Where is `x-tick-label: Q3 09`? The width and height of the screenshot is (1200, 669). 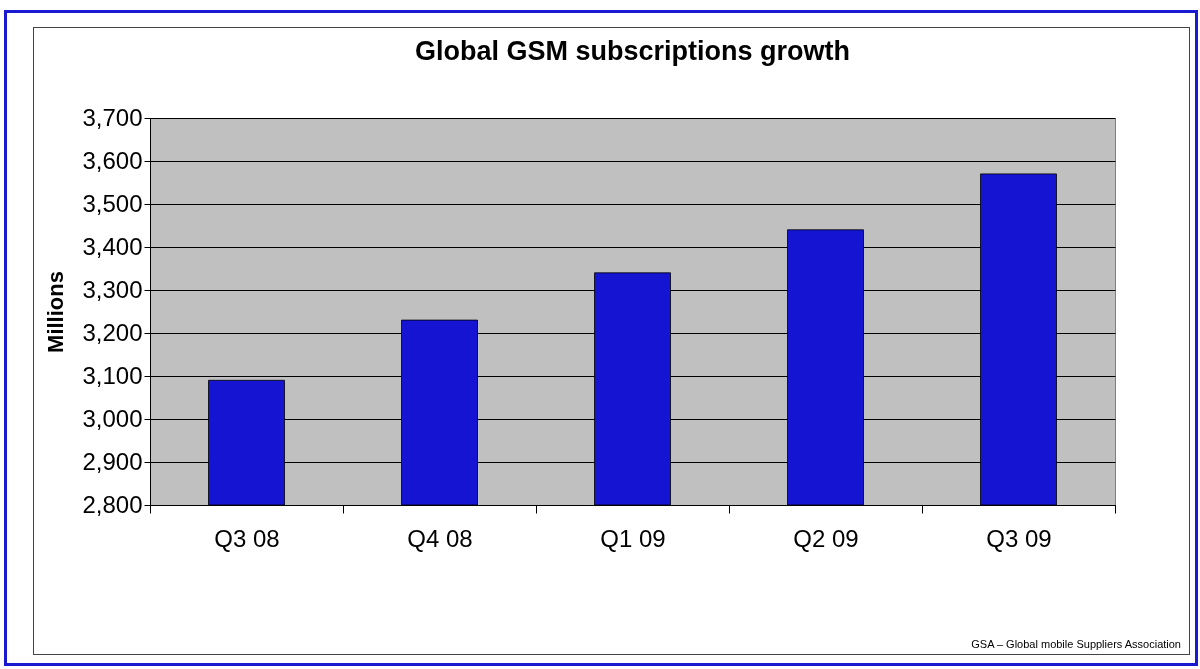 x-tick-label: Q3 09 is located at coordinates (1019, 538).